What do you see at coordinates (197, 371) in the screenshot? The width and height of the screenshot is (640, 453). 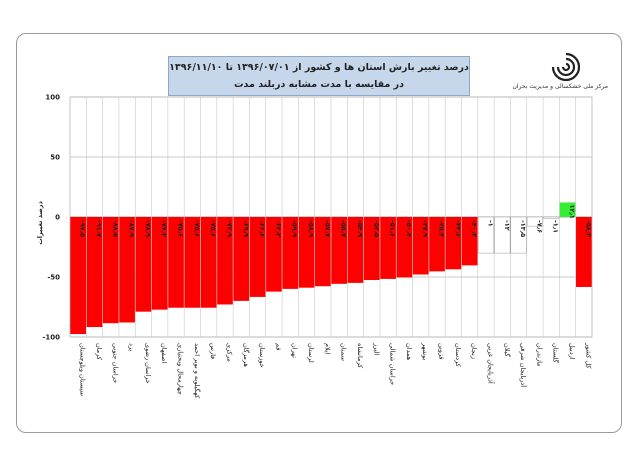 I see `category-label: کهگیلویه و بویر احمد` at bounding box center [197, 371].